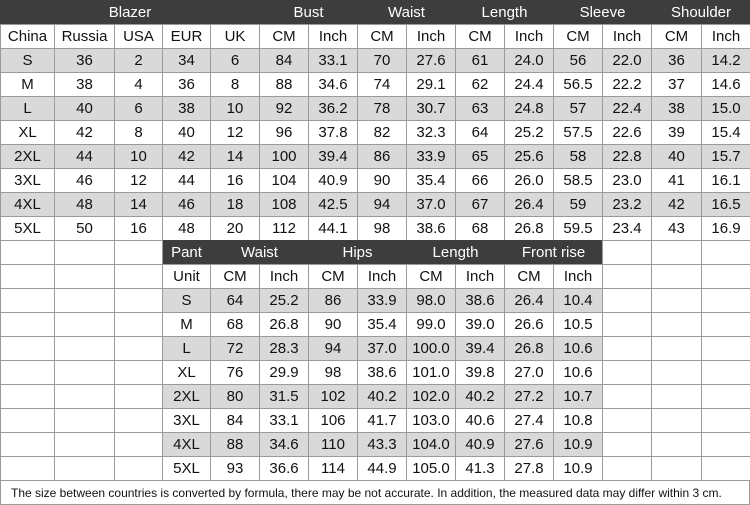 This screenshot has height=505, width=750. Describe the element at coordinates (27, 108) in the screenshot. I see `blazer-cell: L` at that location.